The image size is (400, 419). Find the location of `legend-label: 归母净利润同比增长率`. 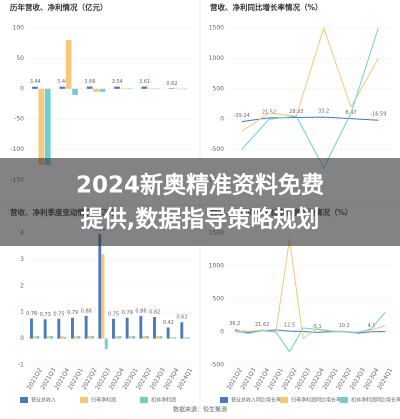

legend-label: 归母净利润同比增长率 is located at coordinates (316, 400).